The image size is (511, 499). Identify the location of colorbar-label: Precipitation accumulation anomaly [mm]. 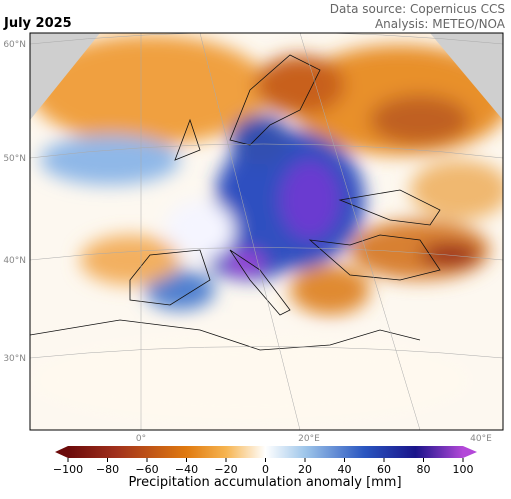
(264, 482).